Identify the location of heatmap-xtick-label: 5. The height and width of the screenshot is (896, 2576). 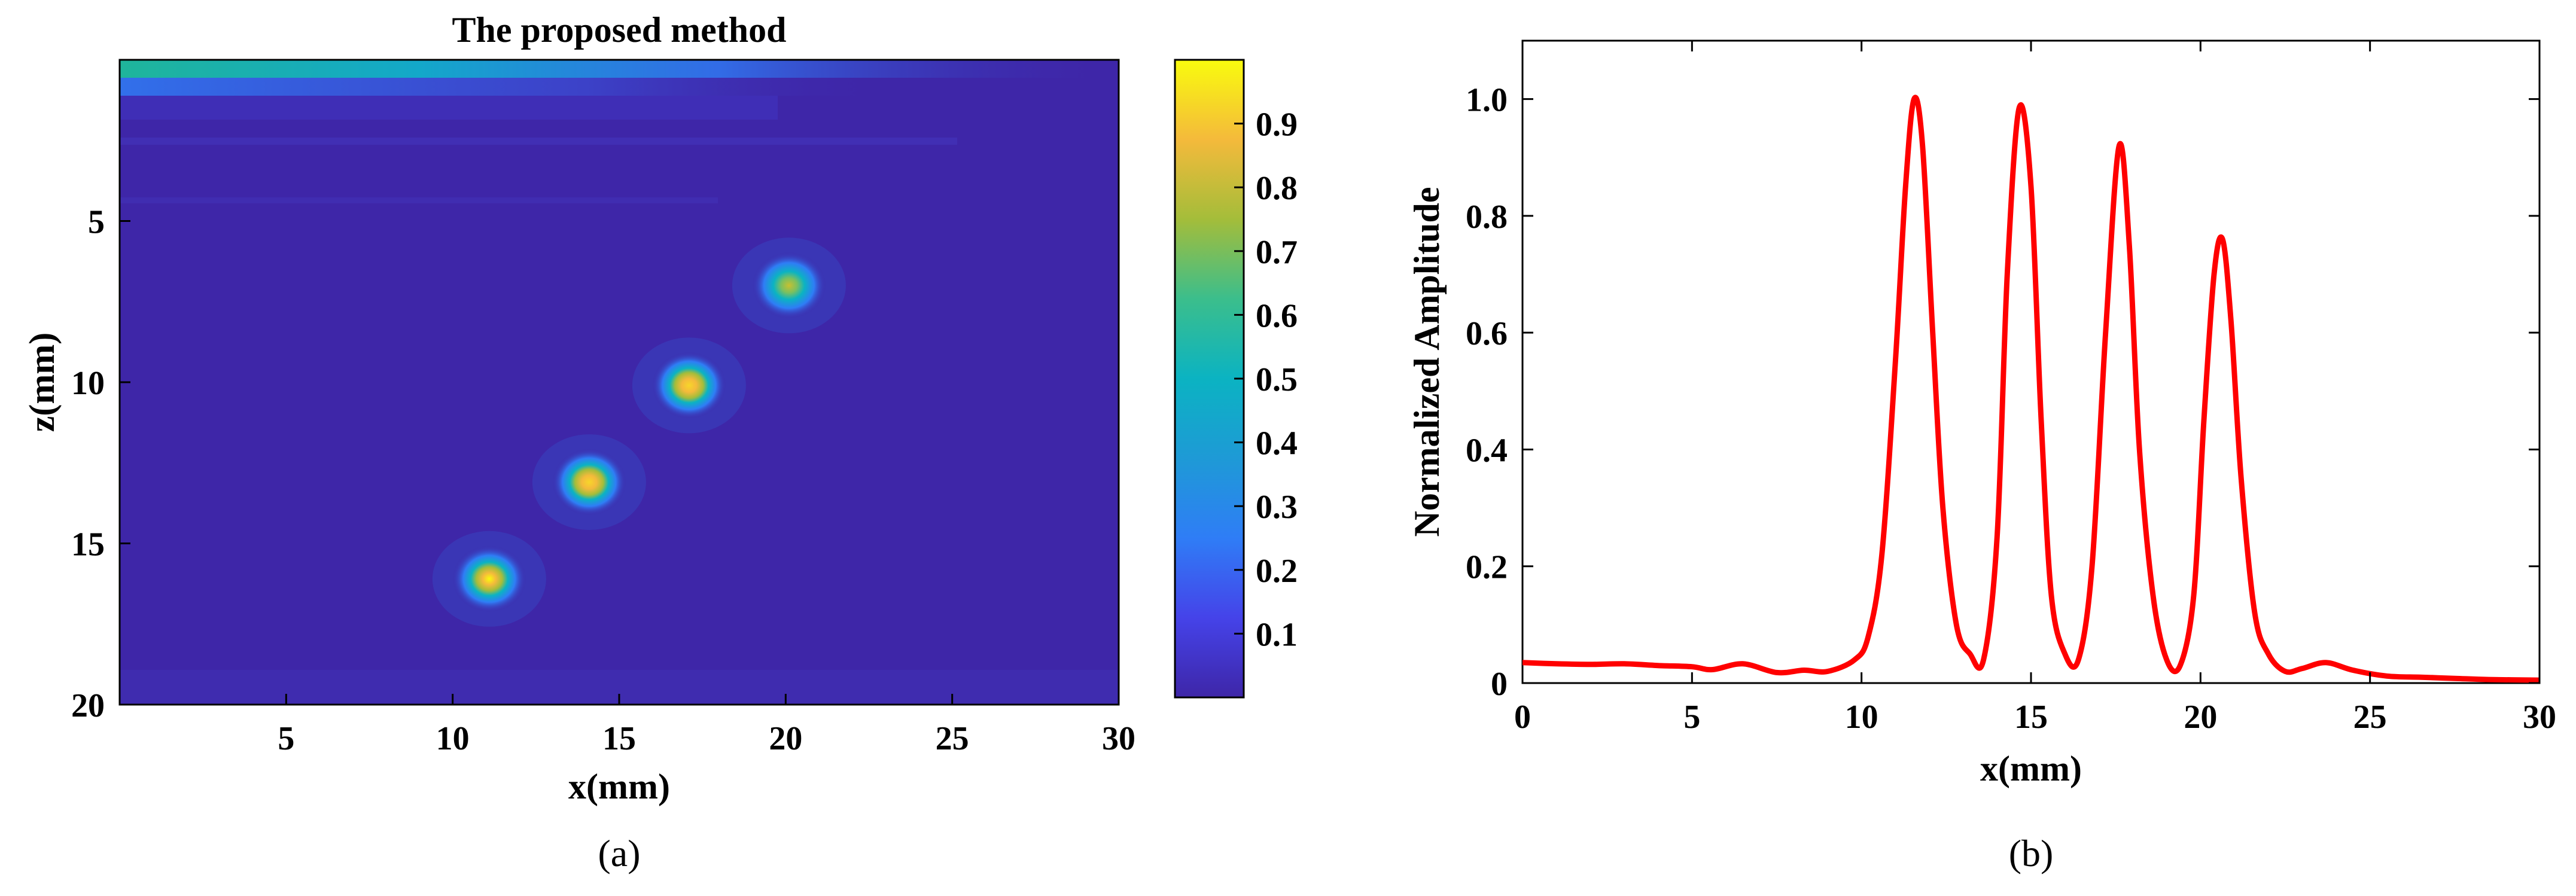
(286, 738).